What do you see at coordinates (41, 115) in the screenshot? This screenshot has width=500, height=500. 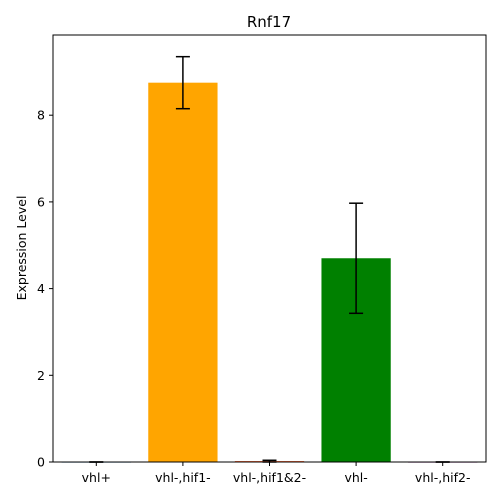 I see `y-tick-label: 8` at bounding box center [41, 115].